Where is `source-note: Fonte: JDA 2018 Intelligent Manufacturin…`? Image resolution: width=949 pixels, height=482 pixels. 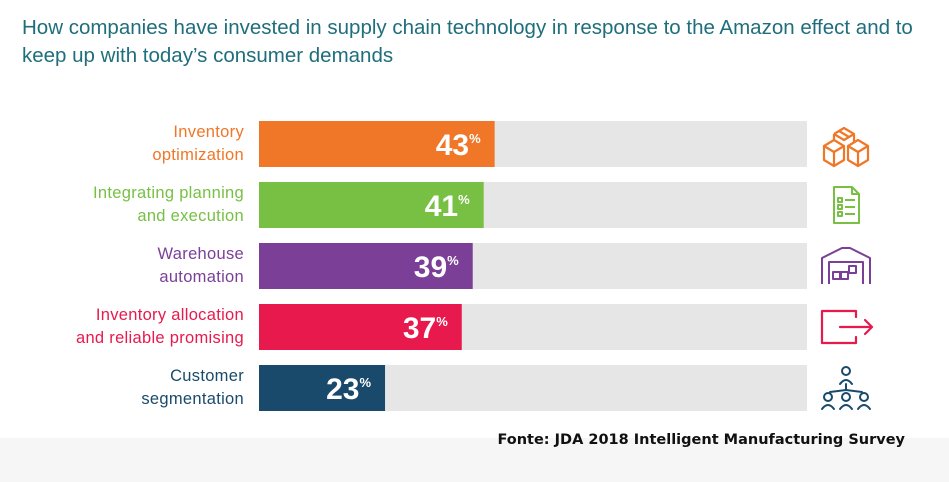 source-note: Fonte: JDA 2018 Intelligent Manufacturin… is located at coordinates (701, 440).